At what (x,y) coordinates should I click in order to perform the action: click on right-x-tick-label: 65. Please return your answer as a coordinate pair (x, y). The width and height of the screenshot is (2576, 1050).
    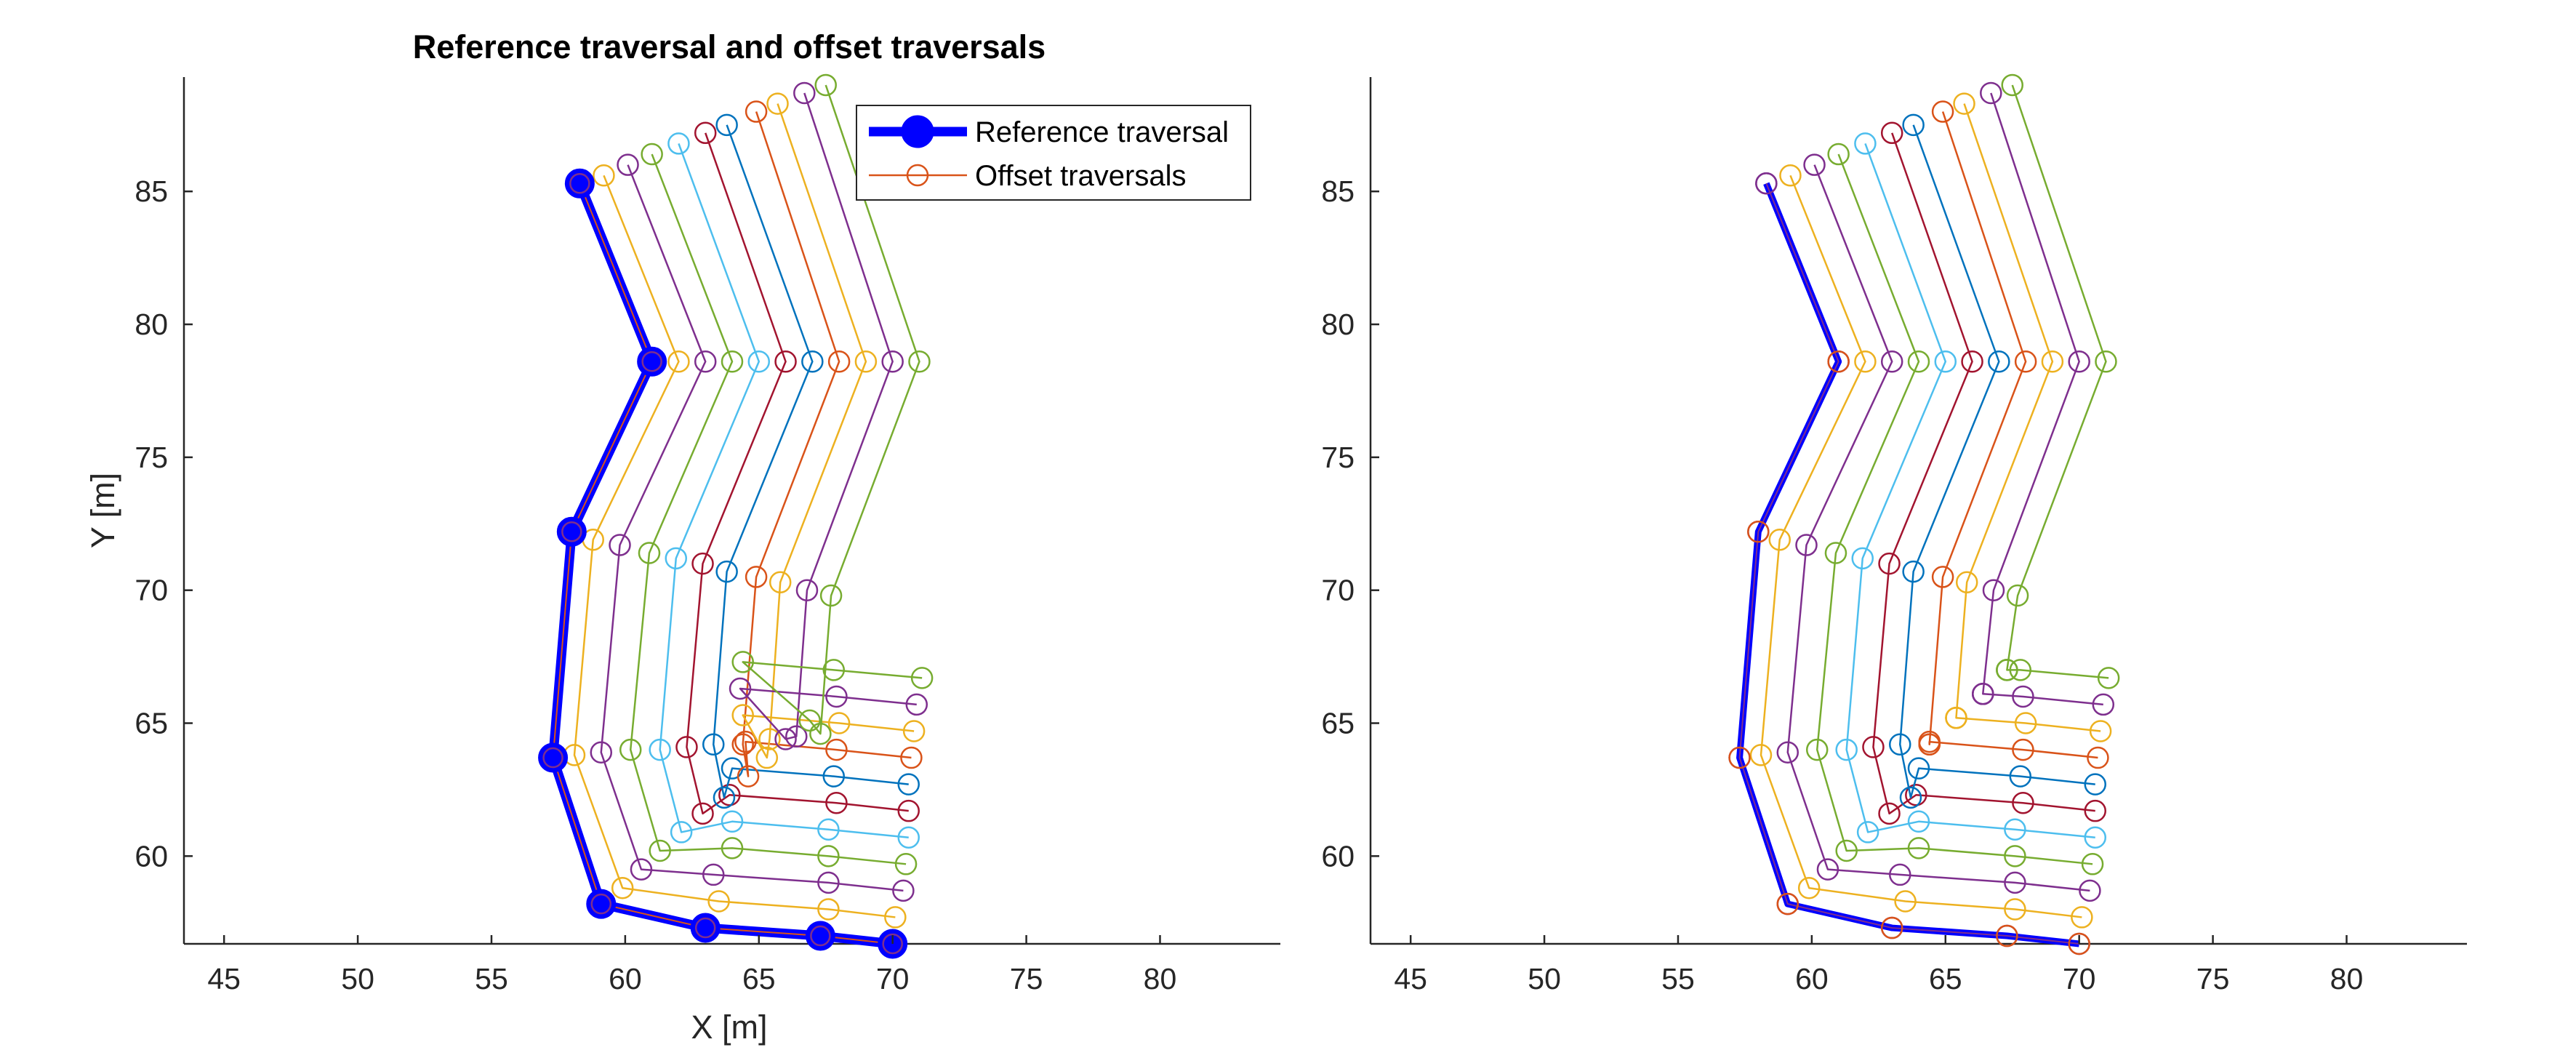
    Looking at the image, I should click on (1946, 978).